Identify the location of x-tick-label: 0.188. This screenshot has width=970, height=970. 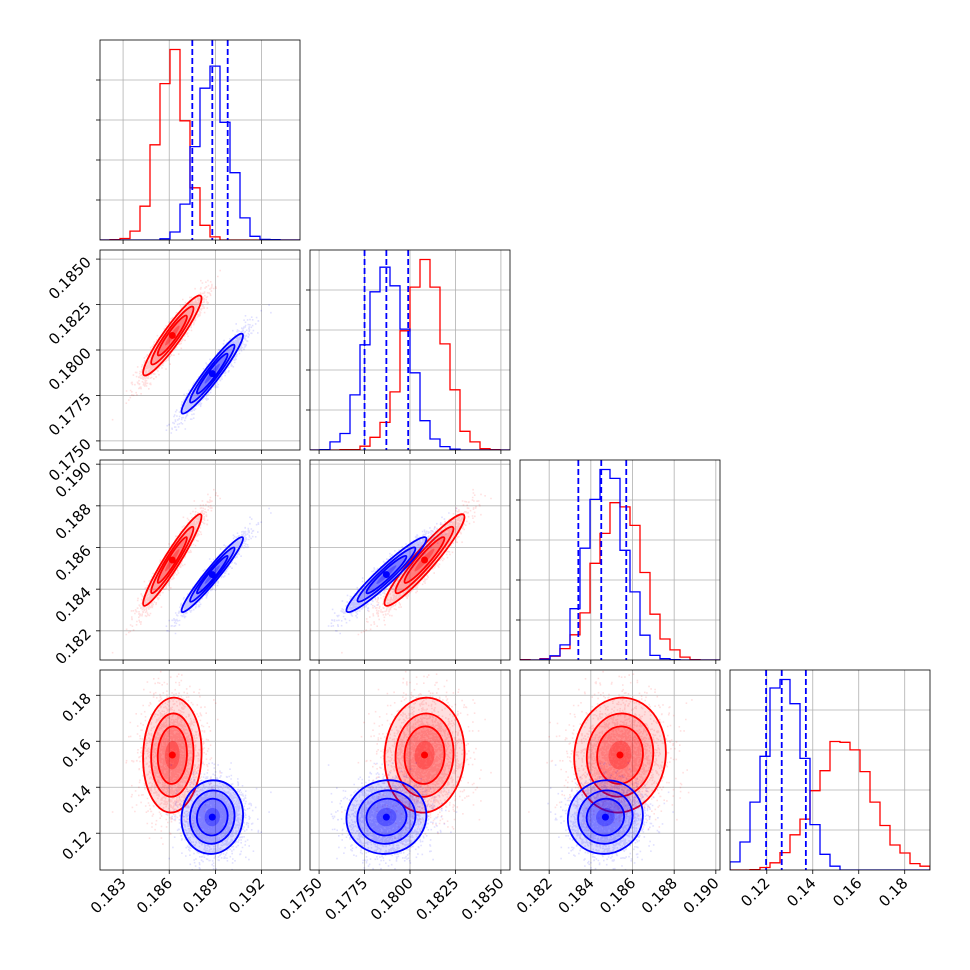
(659, 895).